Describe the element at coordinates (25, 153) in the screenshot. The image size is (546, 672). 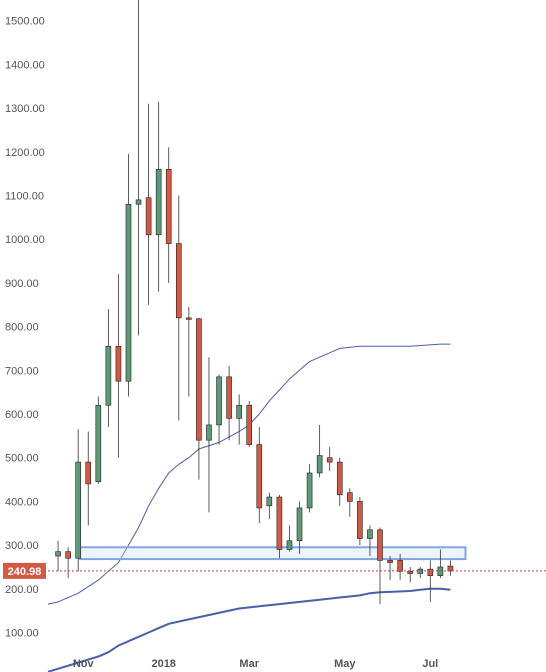
I see `y-tick-label: 1200.00` at that location.